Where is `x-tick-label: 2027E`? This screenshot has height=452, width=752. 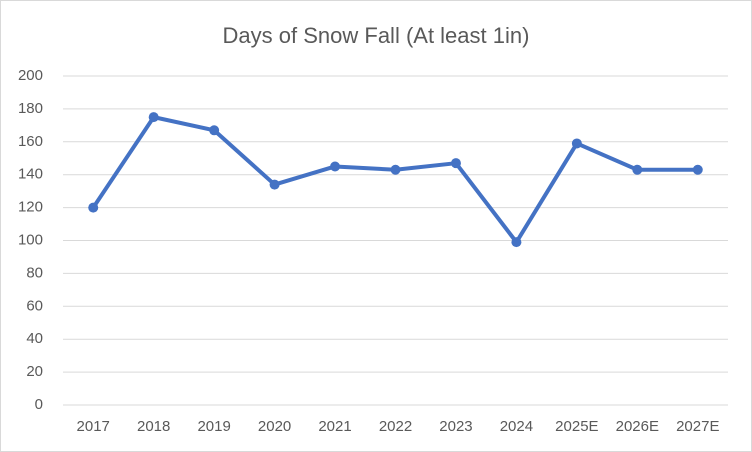 x-tick-label: 2027E is located at coordinates (697, 426).